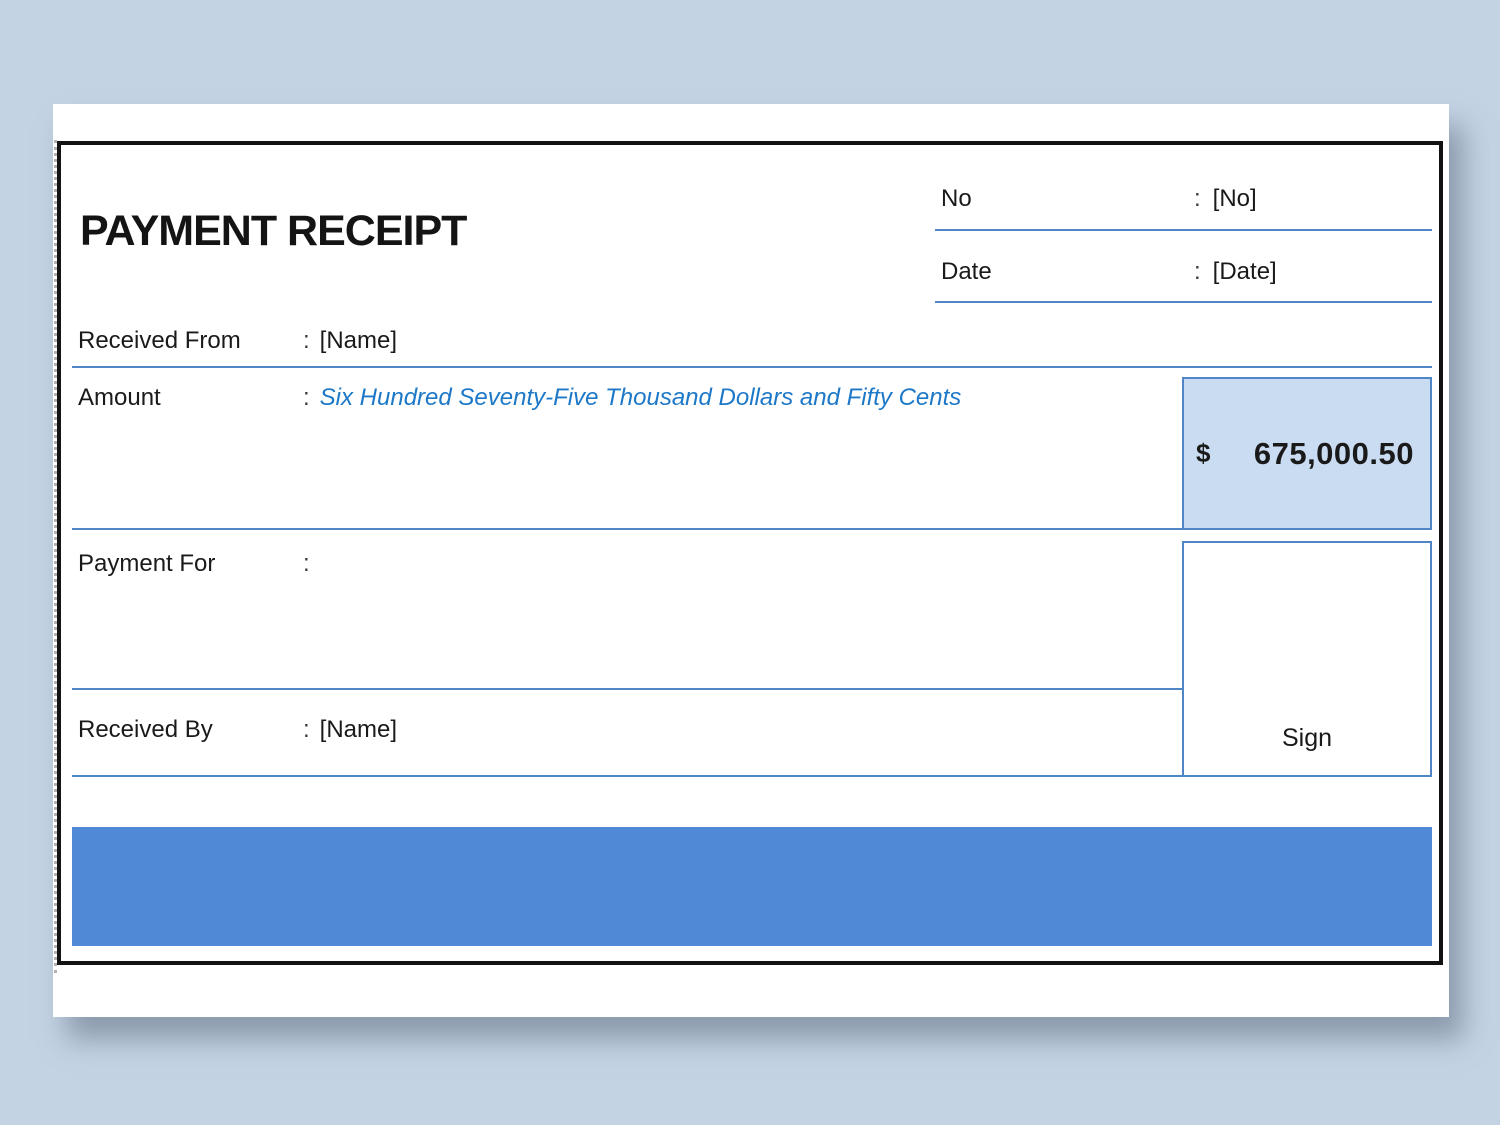  What do you see at coordinates (1234, 198) in the screenshot?
I see `no-value-field: [No]` at bounding box center [1234, 198].